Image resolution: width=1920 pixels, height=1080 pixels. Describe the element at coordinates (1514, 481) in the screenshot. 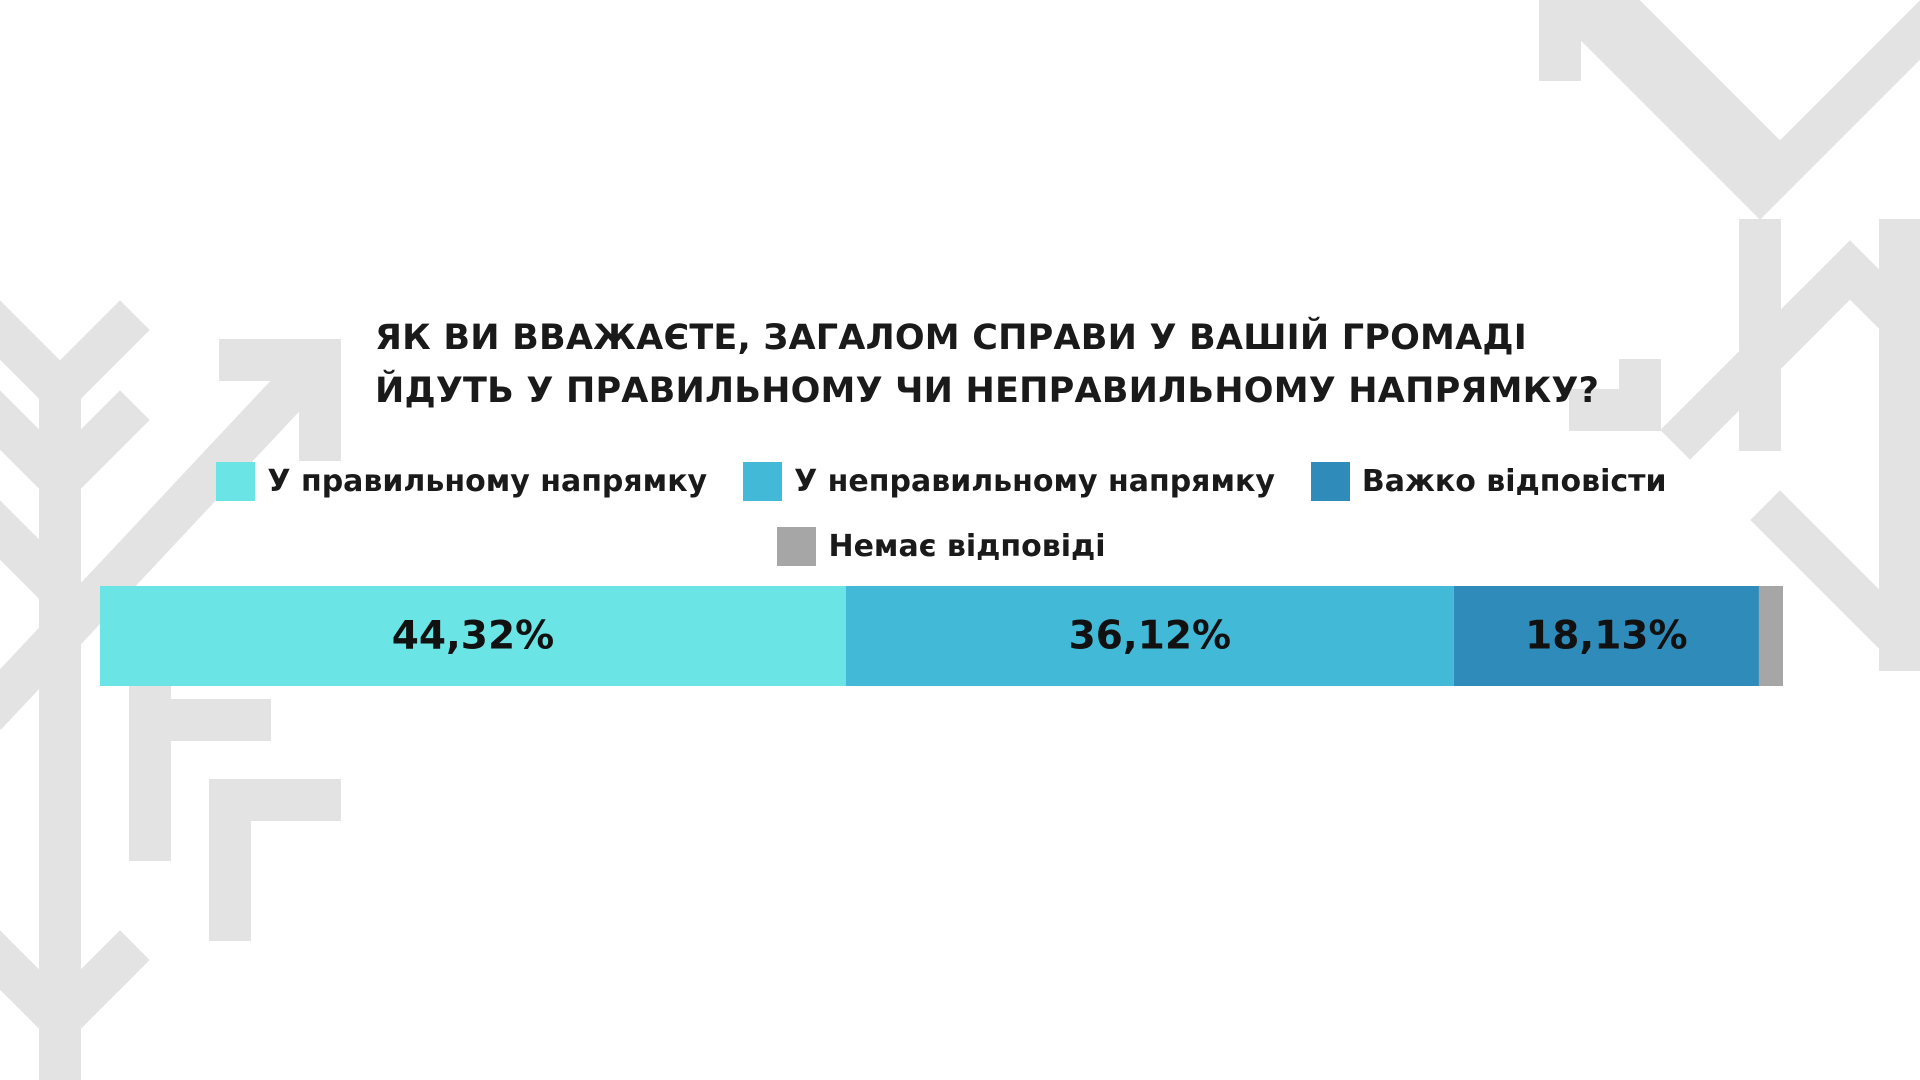

I see `legend-label-hard-to-say: Важко відповісти` at that location.